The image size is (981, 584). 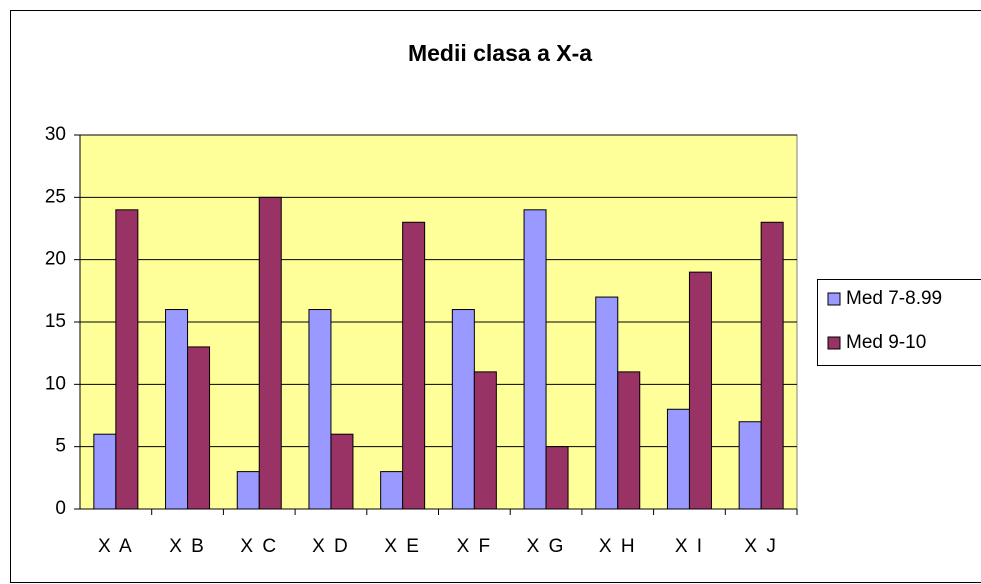 I want to click on legend, so click(x=899, y=322).